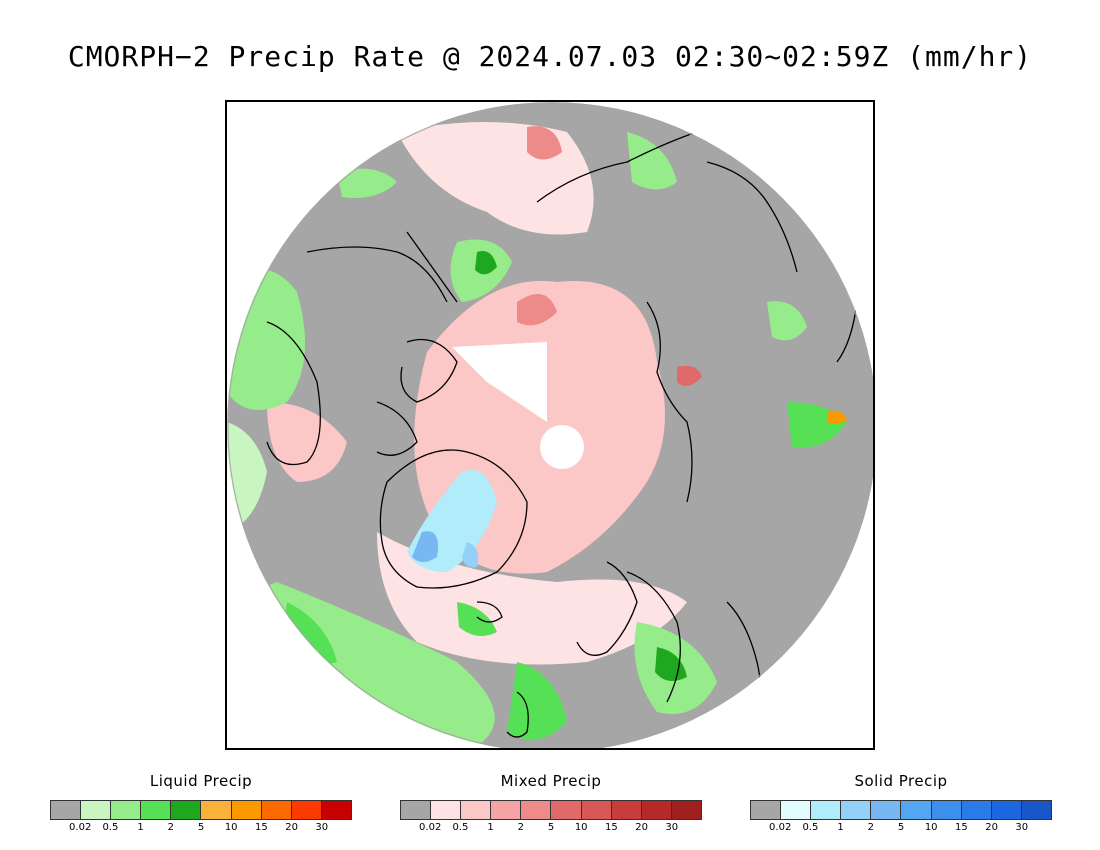  I want to click on legend-mixed-precip: Mixed Precip 0.02 0.5 1 2 5 10 15 20 30, so click(551, 804).